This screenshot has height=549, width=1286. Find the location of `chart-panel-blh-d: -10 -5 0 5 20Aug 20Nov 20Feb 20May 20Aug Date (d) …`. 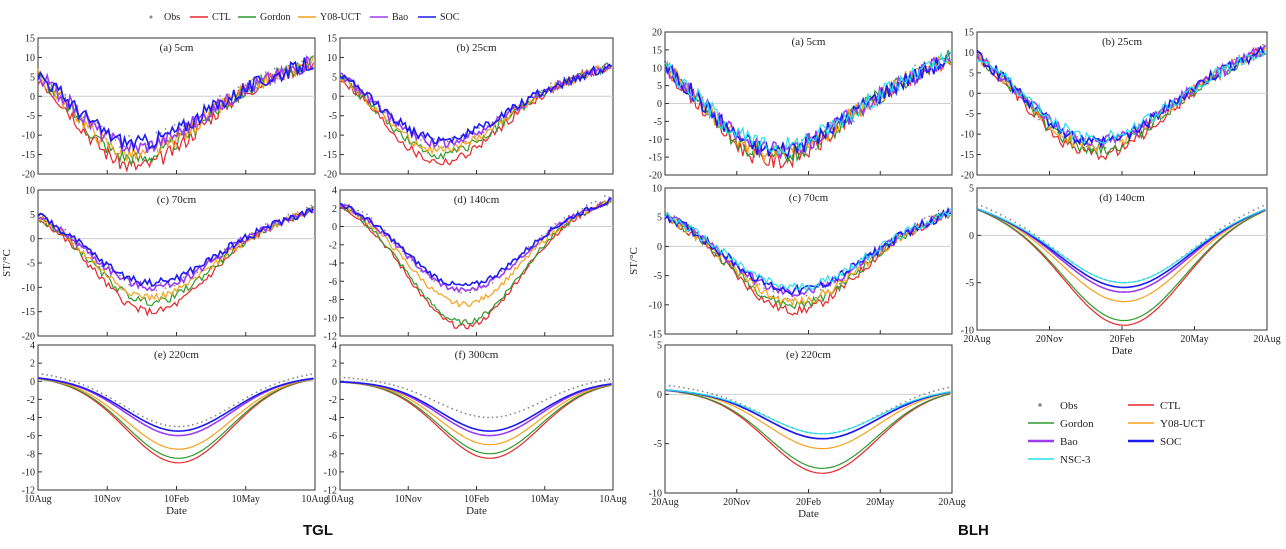

chart-panel-blh-d: -10 -5 0 5 20Aug 20Nov 20Feb 20May 20Aug Date (d) … is located at coordinates (1121, 271).